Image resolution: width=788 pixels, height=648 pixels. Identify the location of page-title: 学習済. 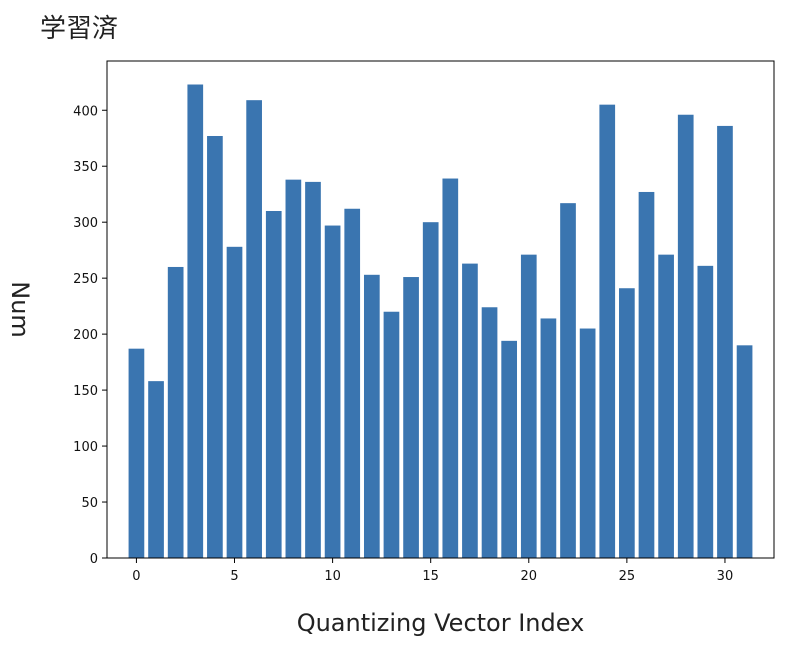
(79, 29).